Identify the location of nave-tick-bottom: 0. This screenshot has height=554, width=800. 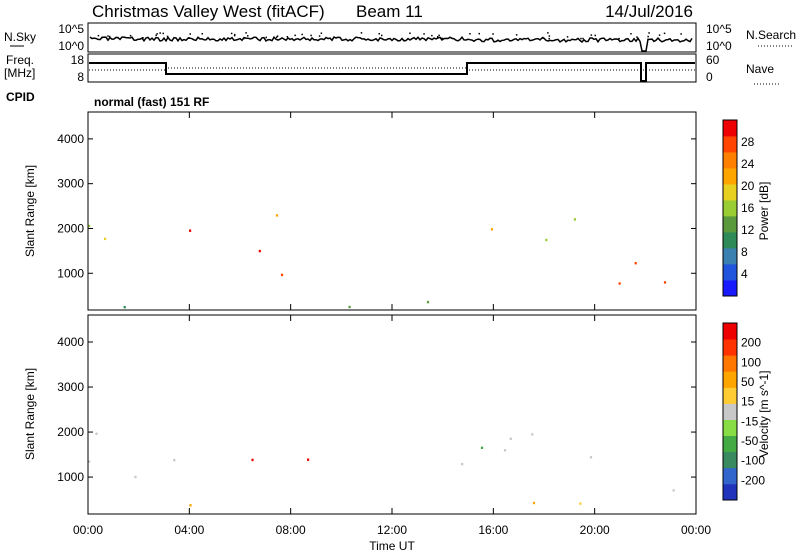
(709, 77).